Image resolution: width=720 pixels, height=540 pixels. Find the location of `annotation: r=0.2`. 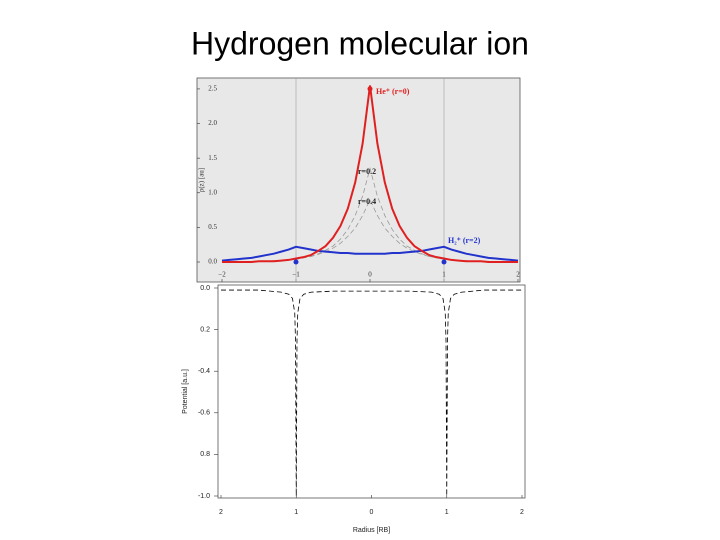

annotation: r=0.2 is located at coordinates (367, 171).